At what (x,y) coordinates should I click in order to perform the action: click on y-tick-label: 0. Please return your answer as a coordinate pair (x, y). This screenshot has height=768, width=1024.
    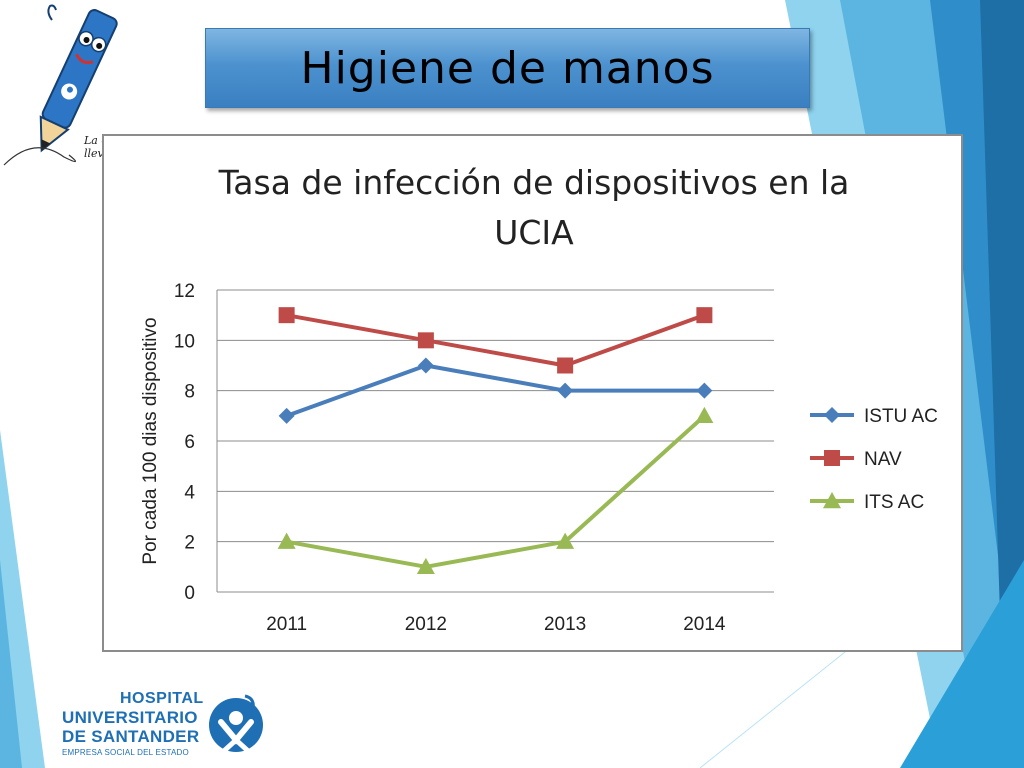
    Looking at the image, I should click on (189, 593).